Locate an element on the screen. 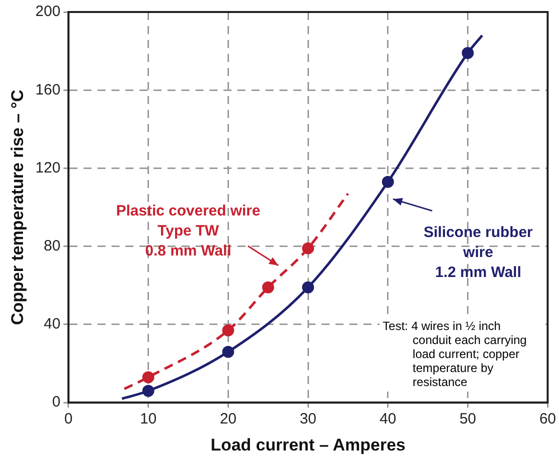 The width and height of the screenshot is (559, 464). x-tick-label: 20 is located at coordinates (228, 419).